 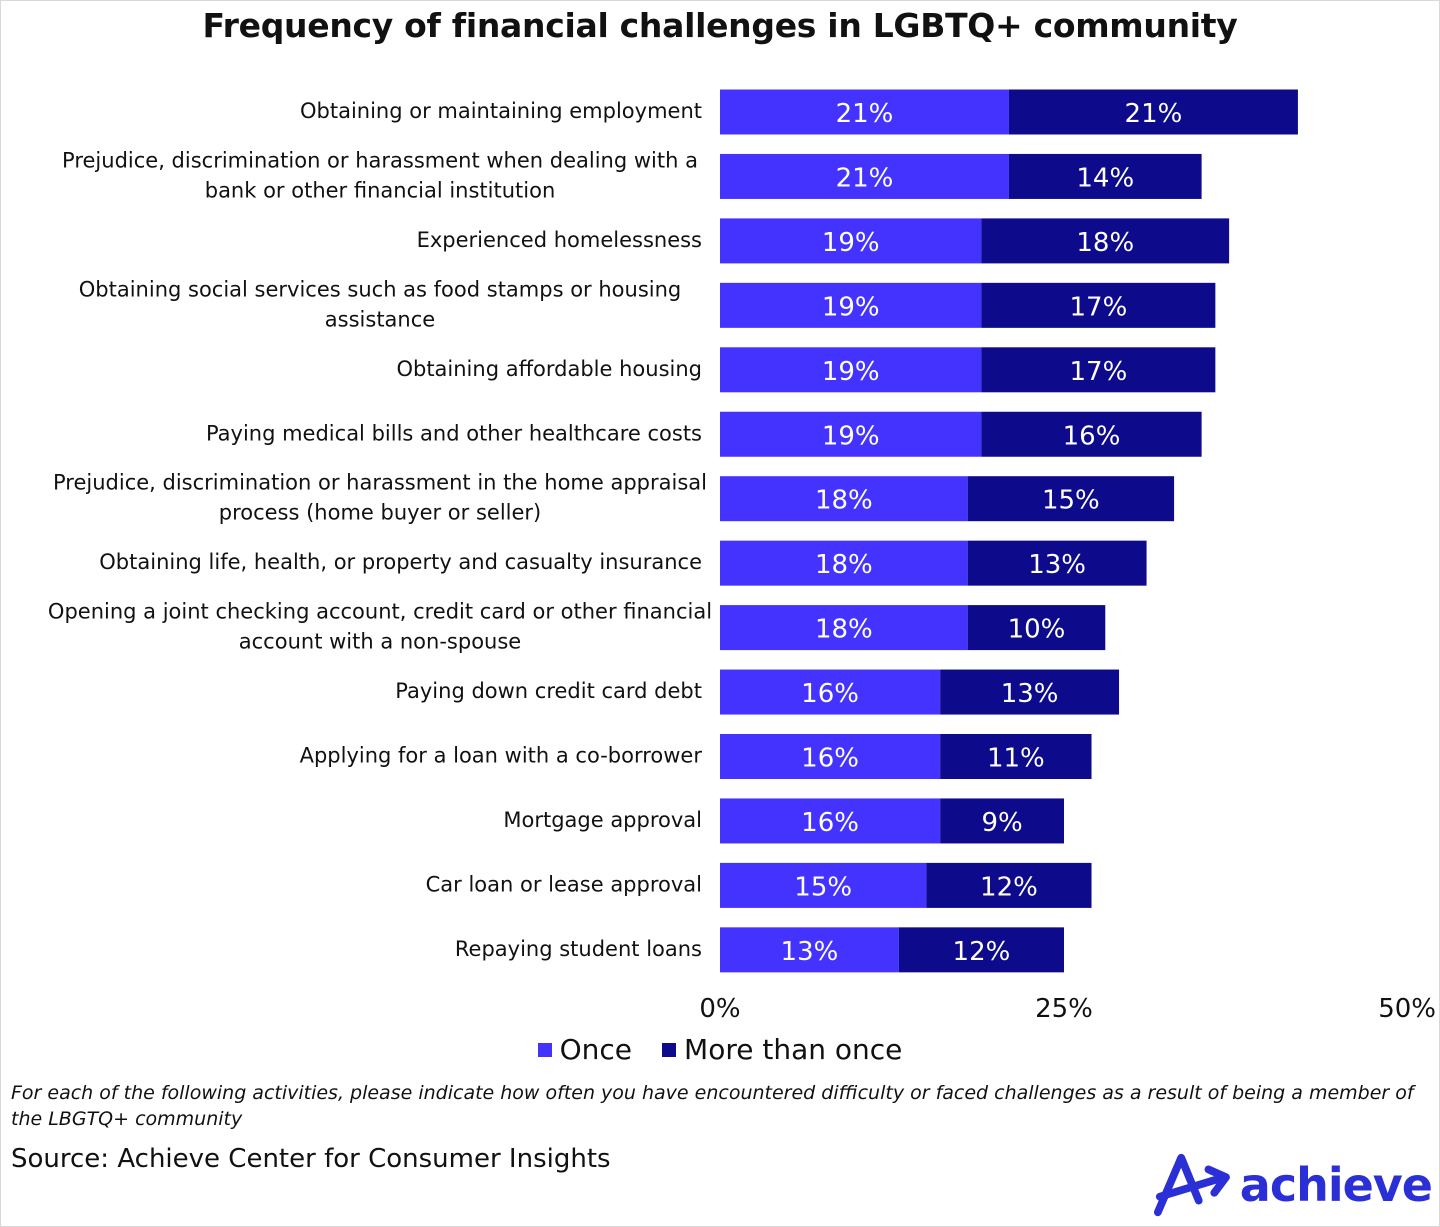 What do you see at coordinates (380, 513) in the screenshot?
I see `category-label: process (home buyer or seller)` at bounding box center [380, 513].